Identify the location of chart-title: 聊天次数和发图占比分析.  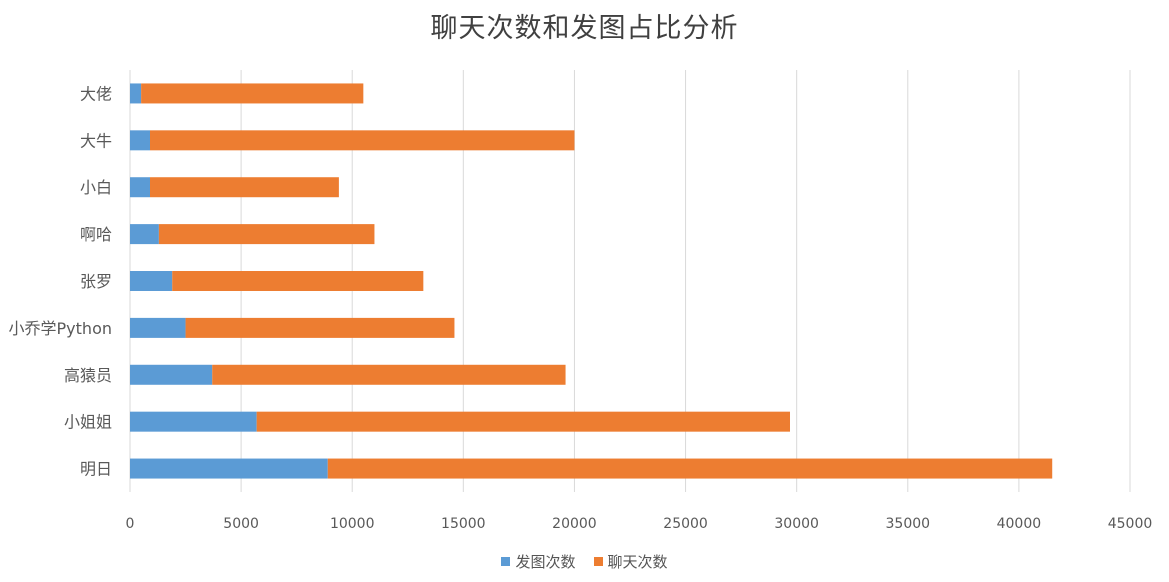
(584, 28).